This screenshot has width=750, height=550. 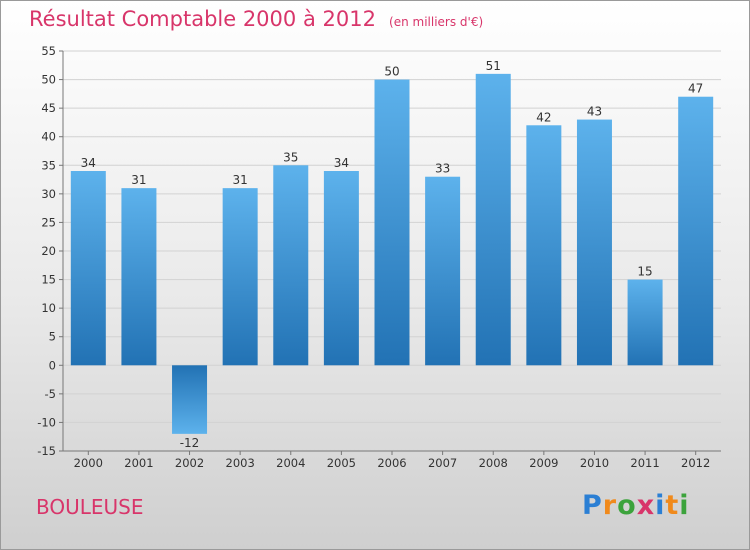 I want to click on data-label-2010: 43, so click(x=594, y=112).